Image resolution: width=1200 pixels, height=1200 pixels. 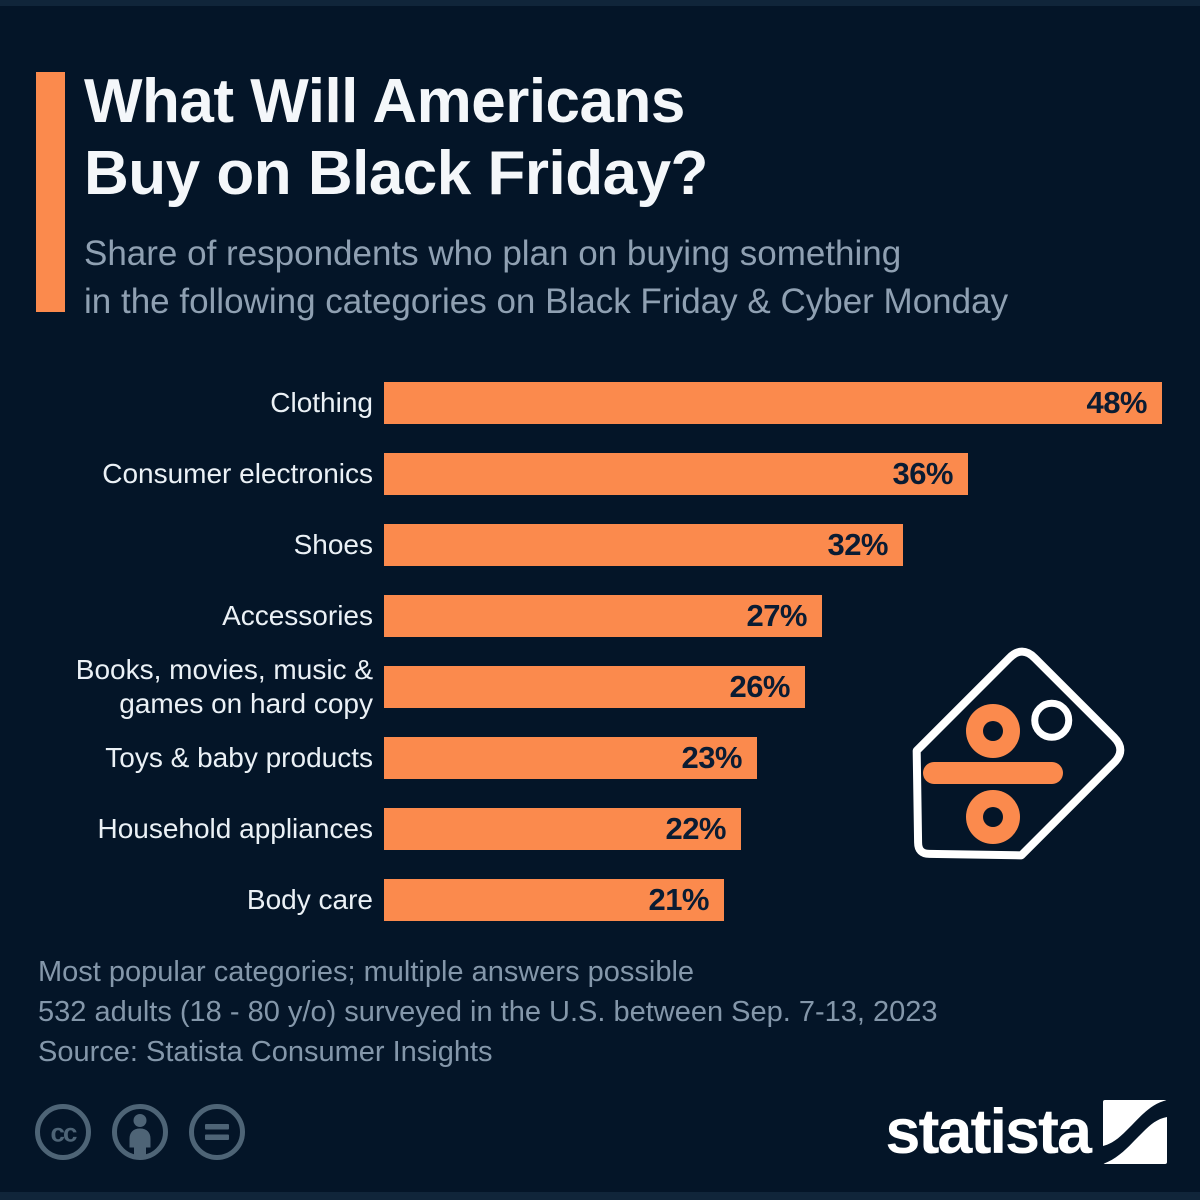 I want to click on bar-row: Consumer electronics 36%, so click(x=600, y=473).